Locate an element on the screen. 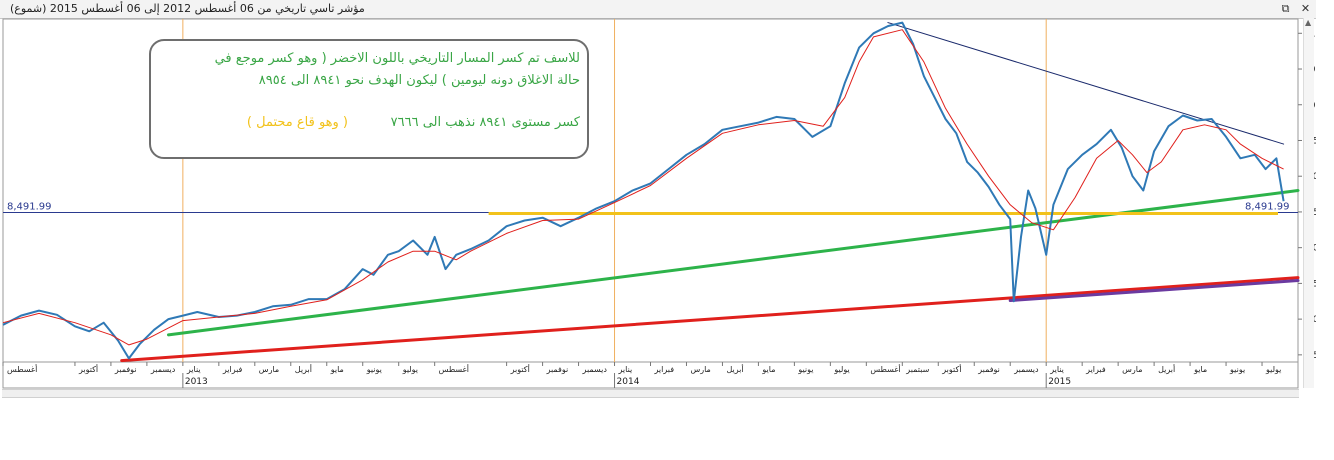 The width and height of the screenshot is (1334, 460). resistance-trend-line is located at coordinates (1086, 83).